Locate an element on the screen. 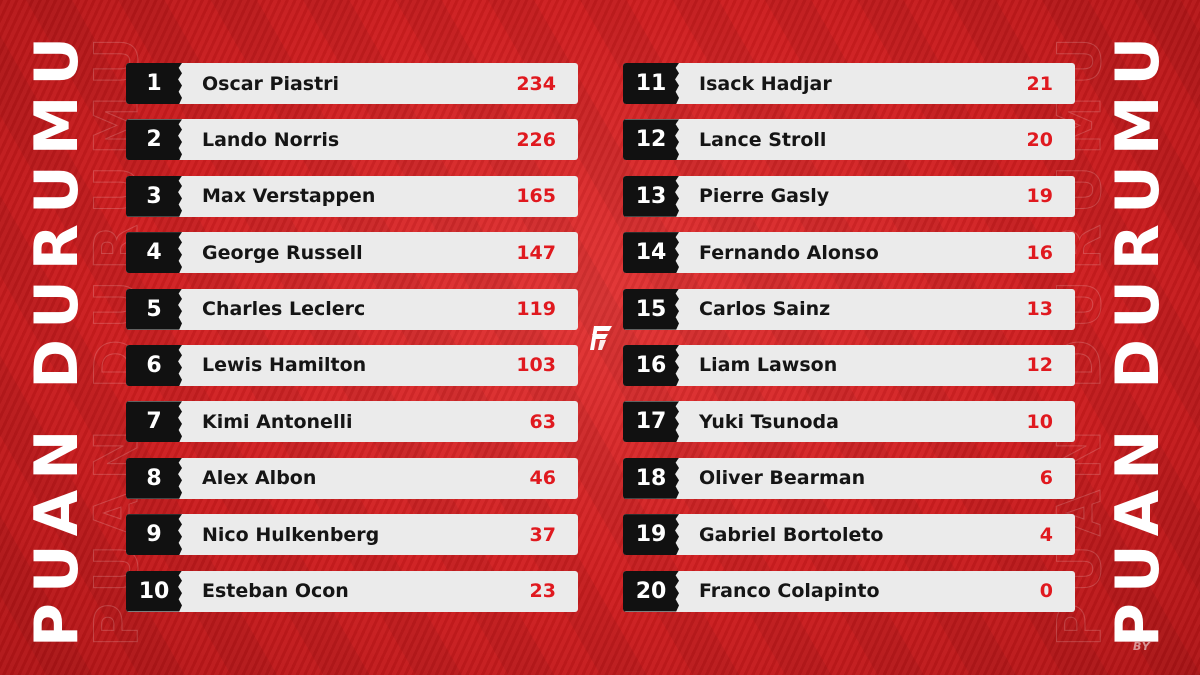  driver-points: 226 is located at coordinates (536, 139).